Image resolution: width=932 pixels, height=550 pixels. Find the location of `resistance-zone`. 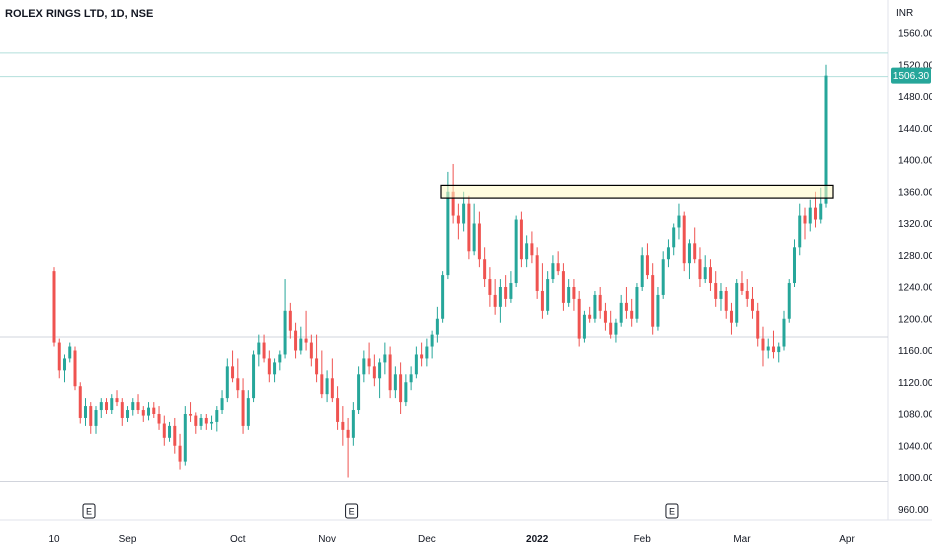

resistance-zone is located at coordinates (637, 191).